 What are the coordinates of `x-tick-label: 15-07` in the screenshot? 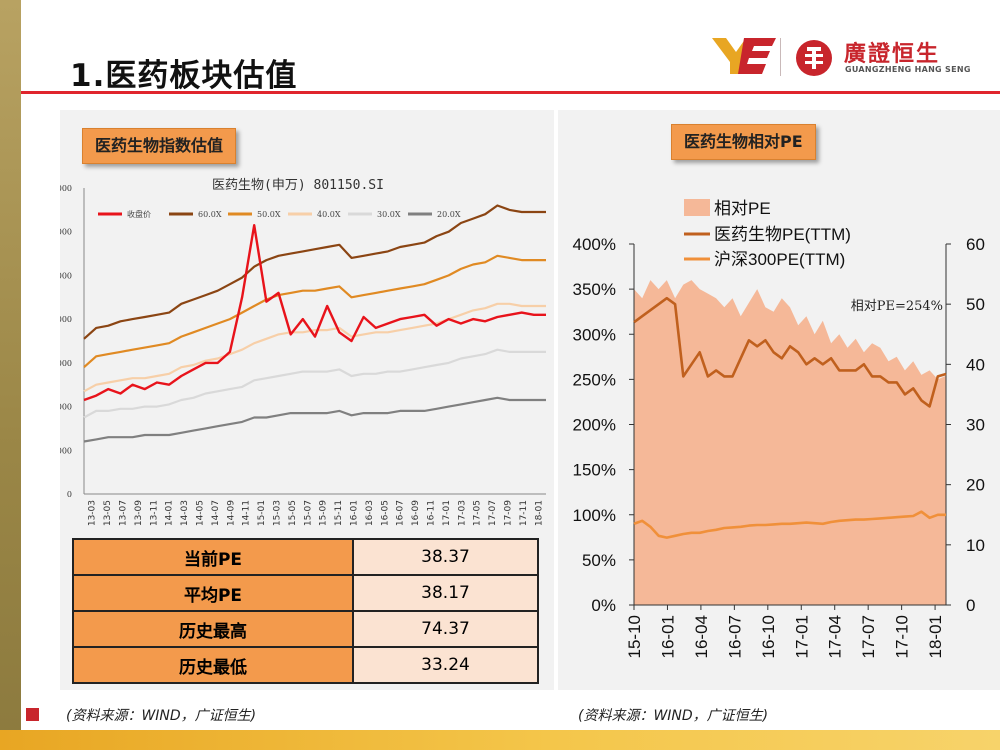 It's located at (308, 513).